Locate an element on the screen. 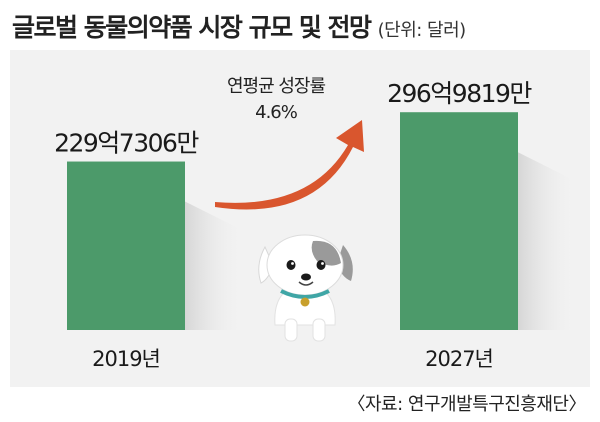  growth-arrow is located at coordinates (289, 165).